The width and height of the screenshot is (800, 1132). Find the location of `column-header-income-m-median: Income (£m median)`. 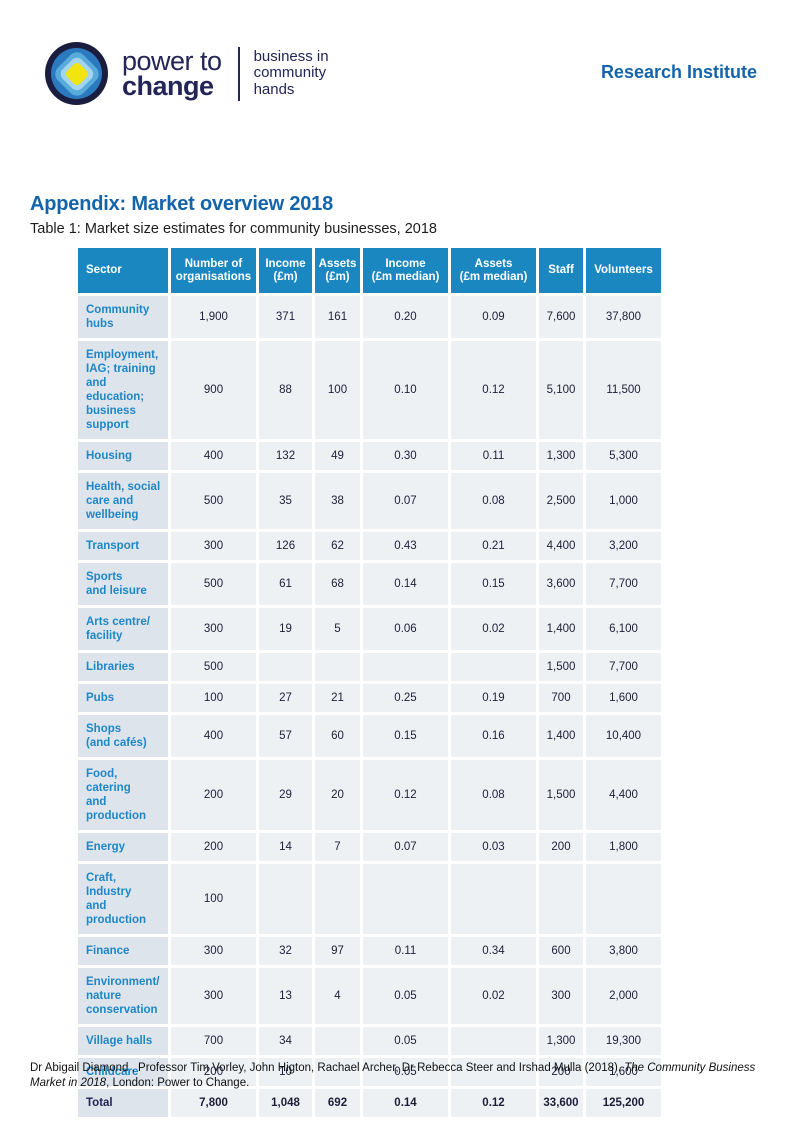

column-header-income-m-median: Income (£m median) is located at coordinates (405, 270).